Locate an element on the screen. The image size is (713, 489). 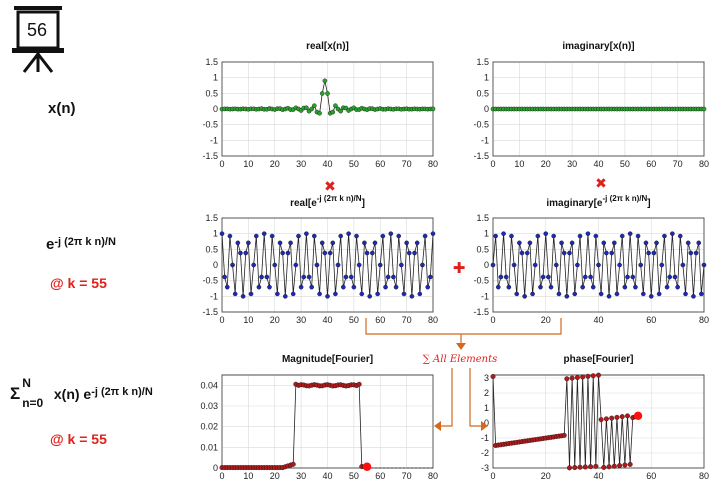
chart-title: Magnitude[Fourier] is located at coordinates (327, 359).